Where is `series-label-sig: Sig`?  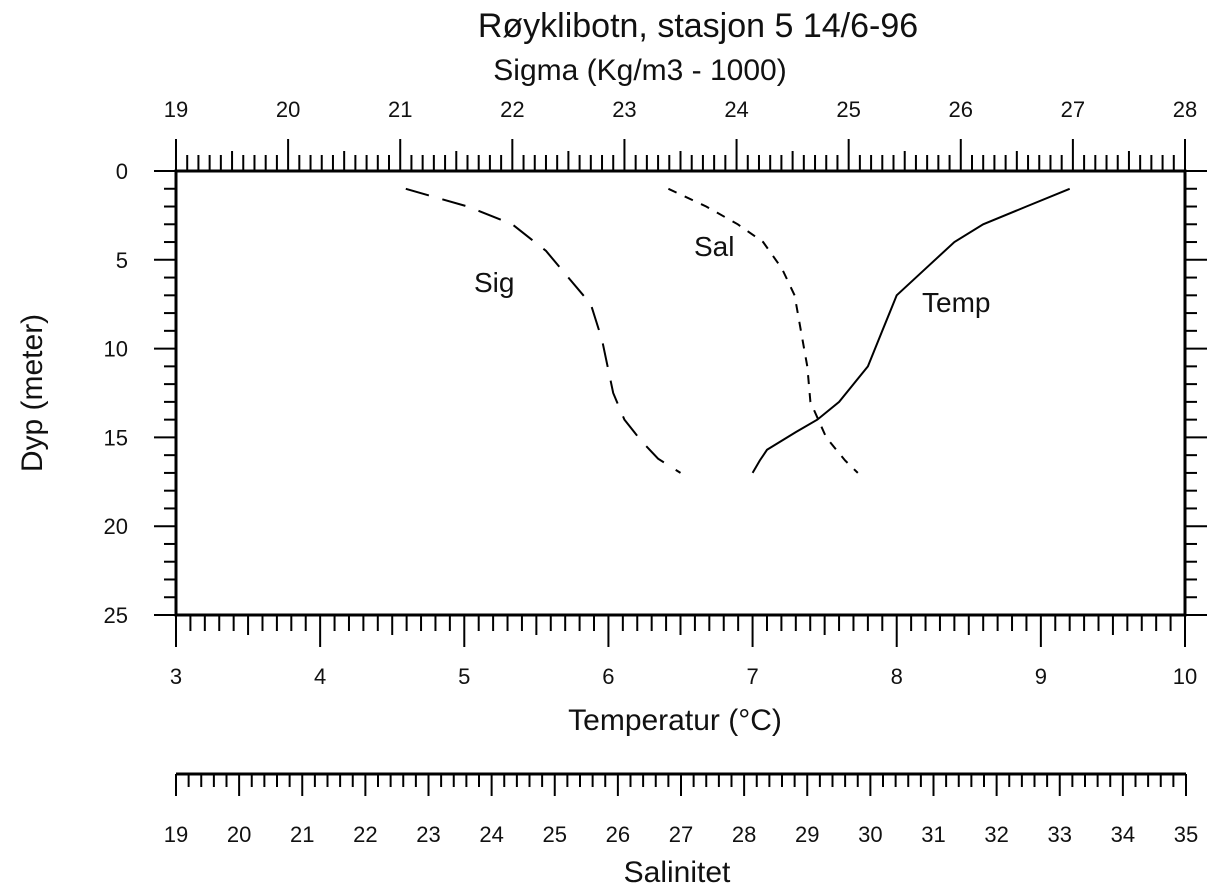 series-label-sig: Sig is located at coordinates (494, 282).